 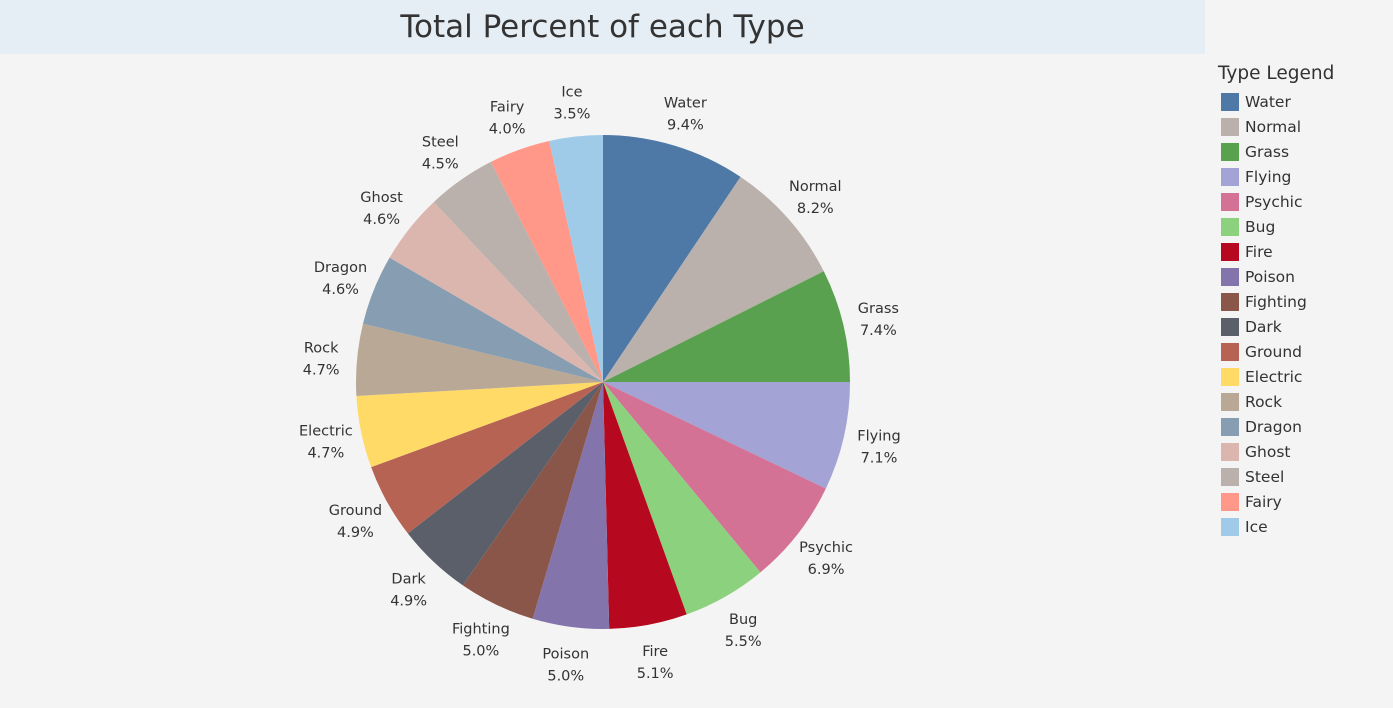 I want to click on pie-slice-normal, so click(x=713, y=279).